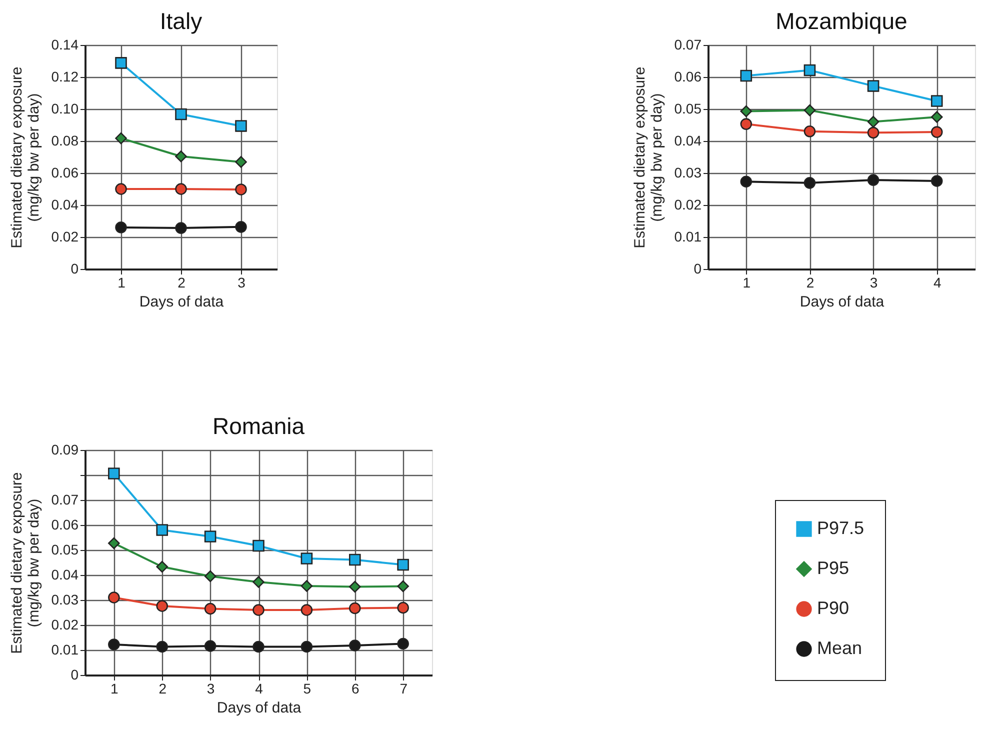 The width and height of the screenshot is (997, 737). Describe the element at coordinates (65, 76) in the screenshot. I see `y-tick-label: 0.12` at that location.